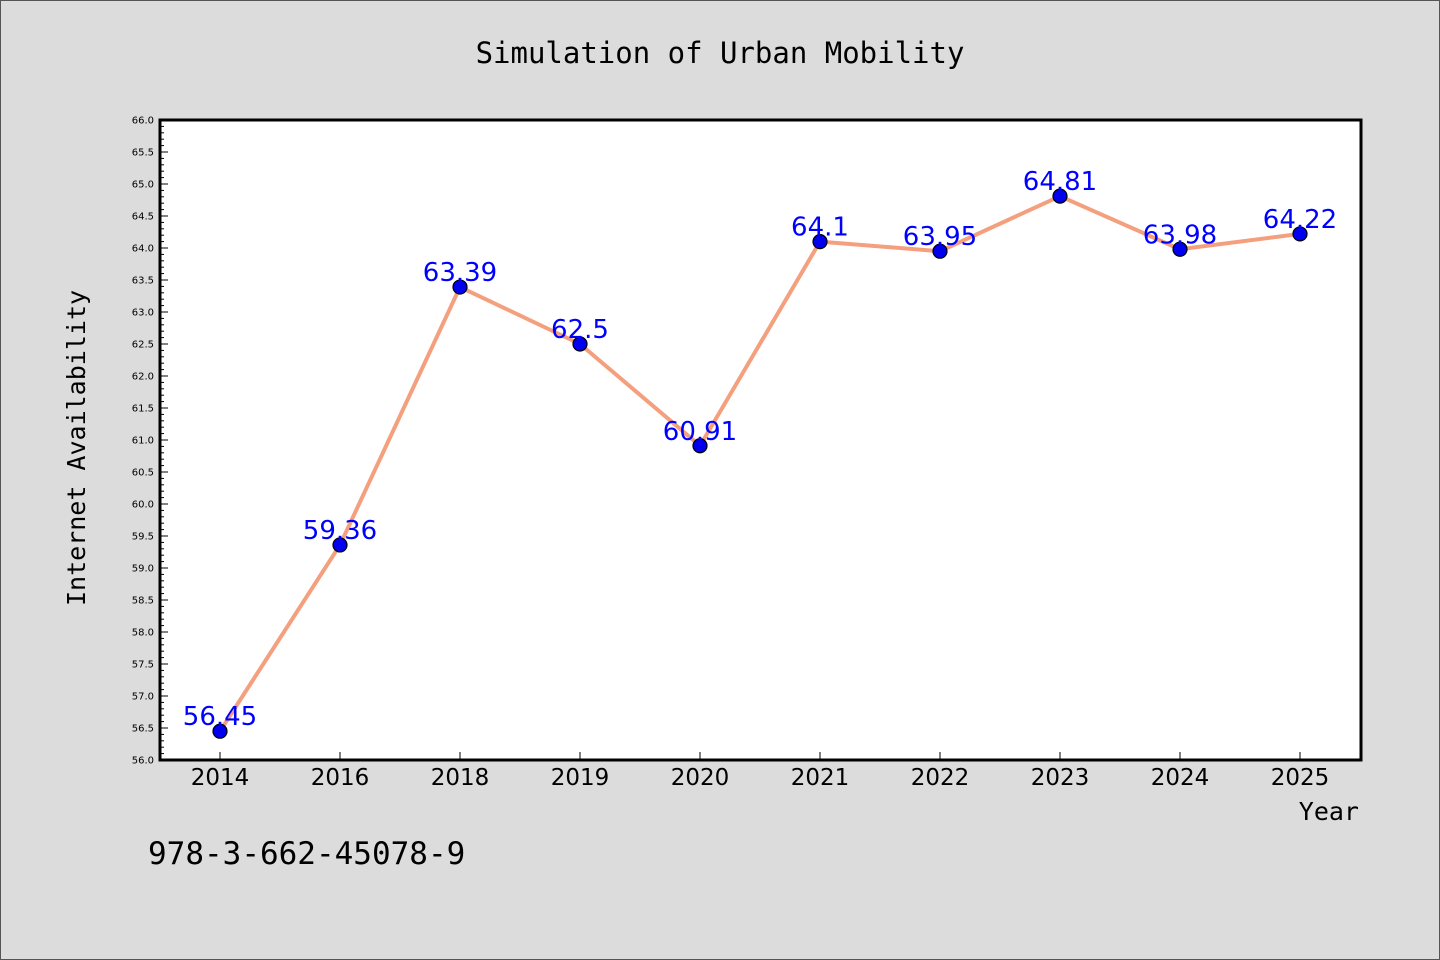 Image resolution: width=1440 pixels, height=960 pixels. I want to click on y-tick-label: 62.0, so click(143, 377).